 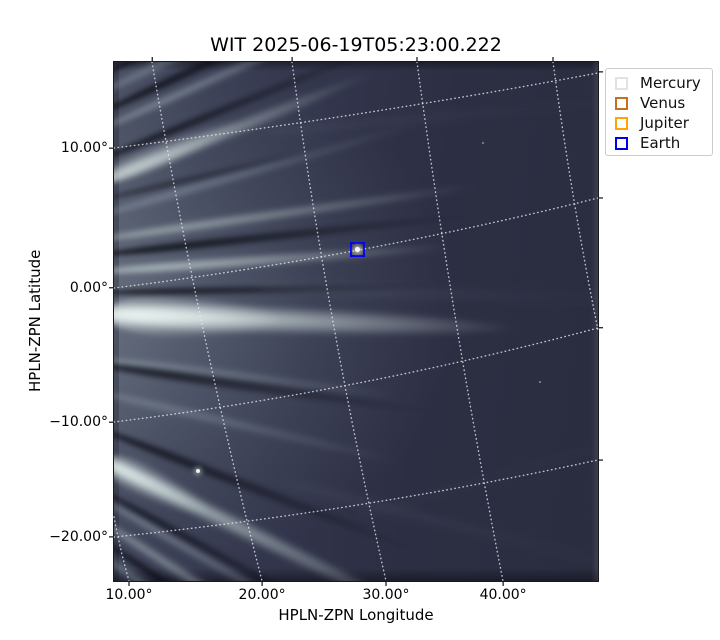 What do you see at coordinates (660, 143) in the screenshot?
I see `legend-label: Earth` at bounding box center [660, 143].